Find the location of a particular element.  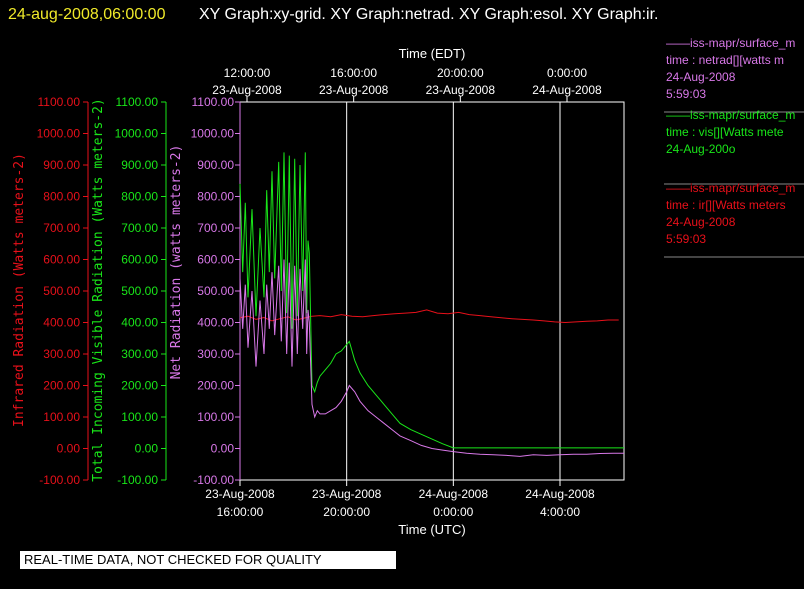

net-tick-label: 300.00 is located at coordinates (215, 354).